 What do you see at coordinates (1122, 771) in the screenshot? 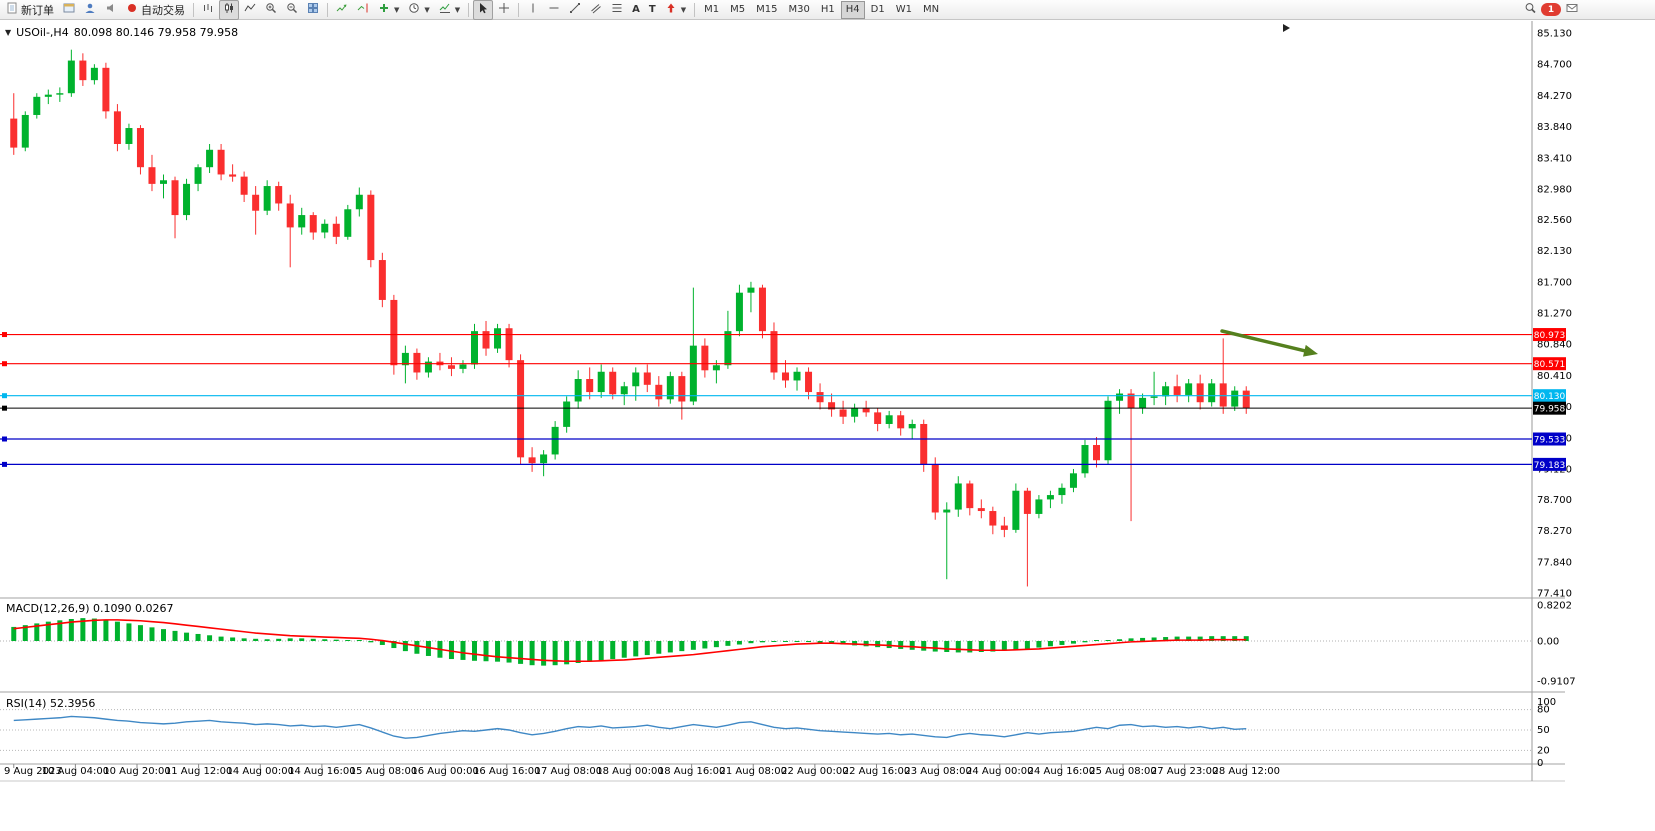
I see `svg-text: 25 Aug 08:00` at bounding box center [1122, 771].